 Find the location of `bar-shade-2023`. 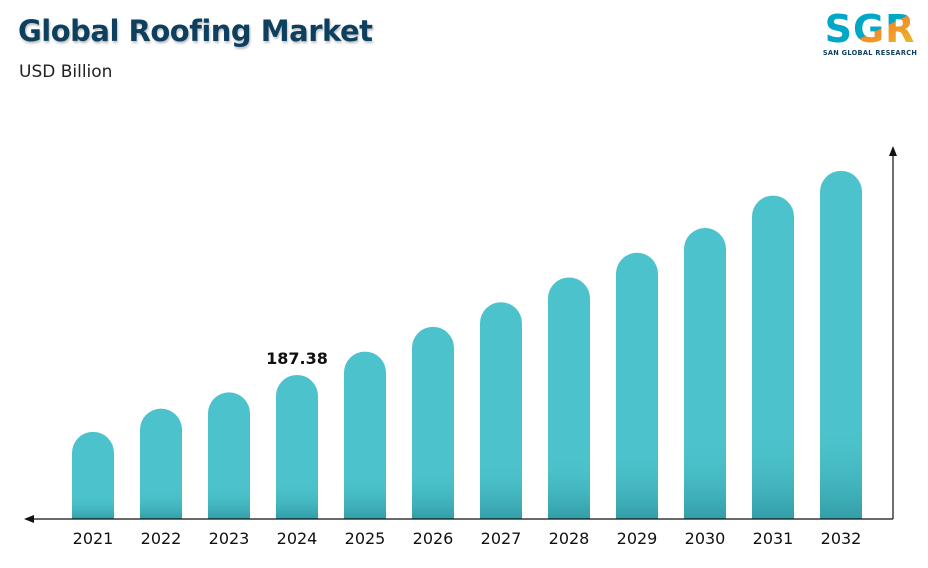

bar-shade-2023 is located at coordinates (229, 455).